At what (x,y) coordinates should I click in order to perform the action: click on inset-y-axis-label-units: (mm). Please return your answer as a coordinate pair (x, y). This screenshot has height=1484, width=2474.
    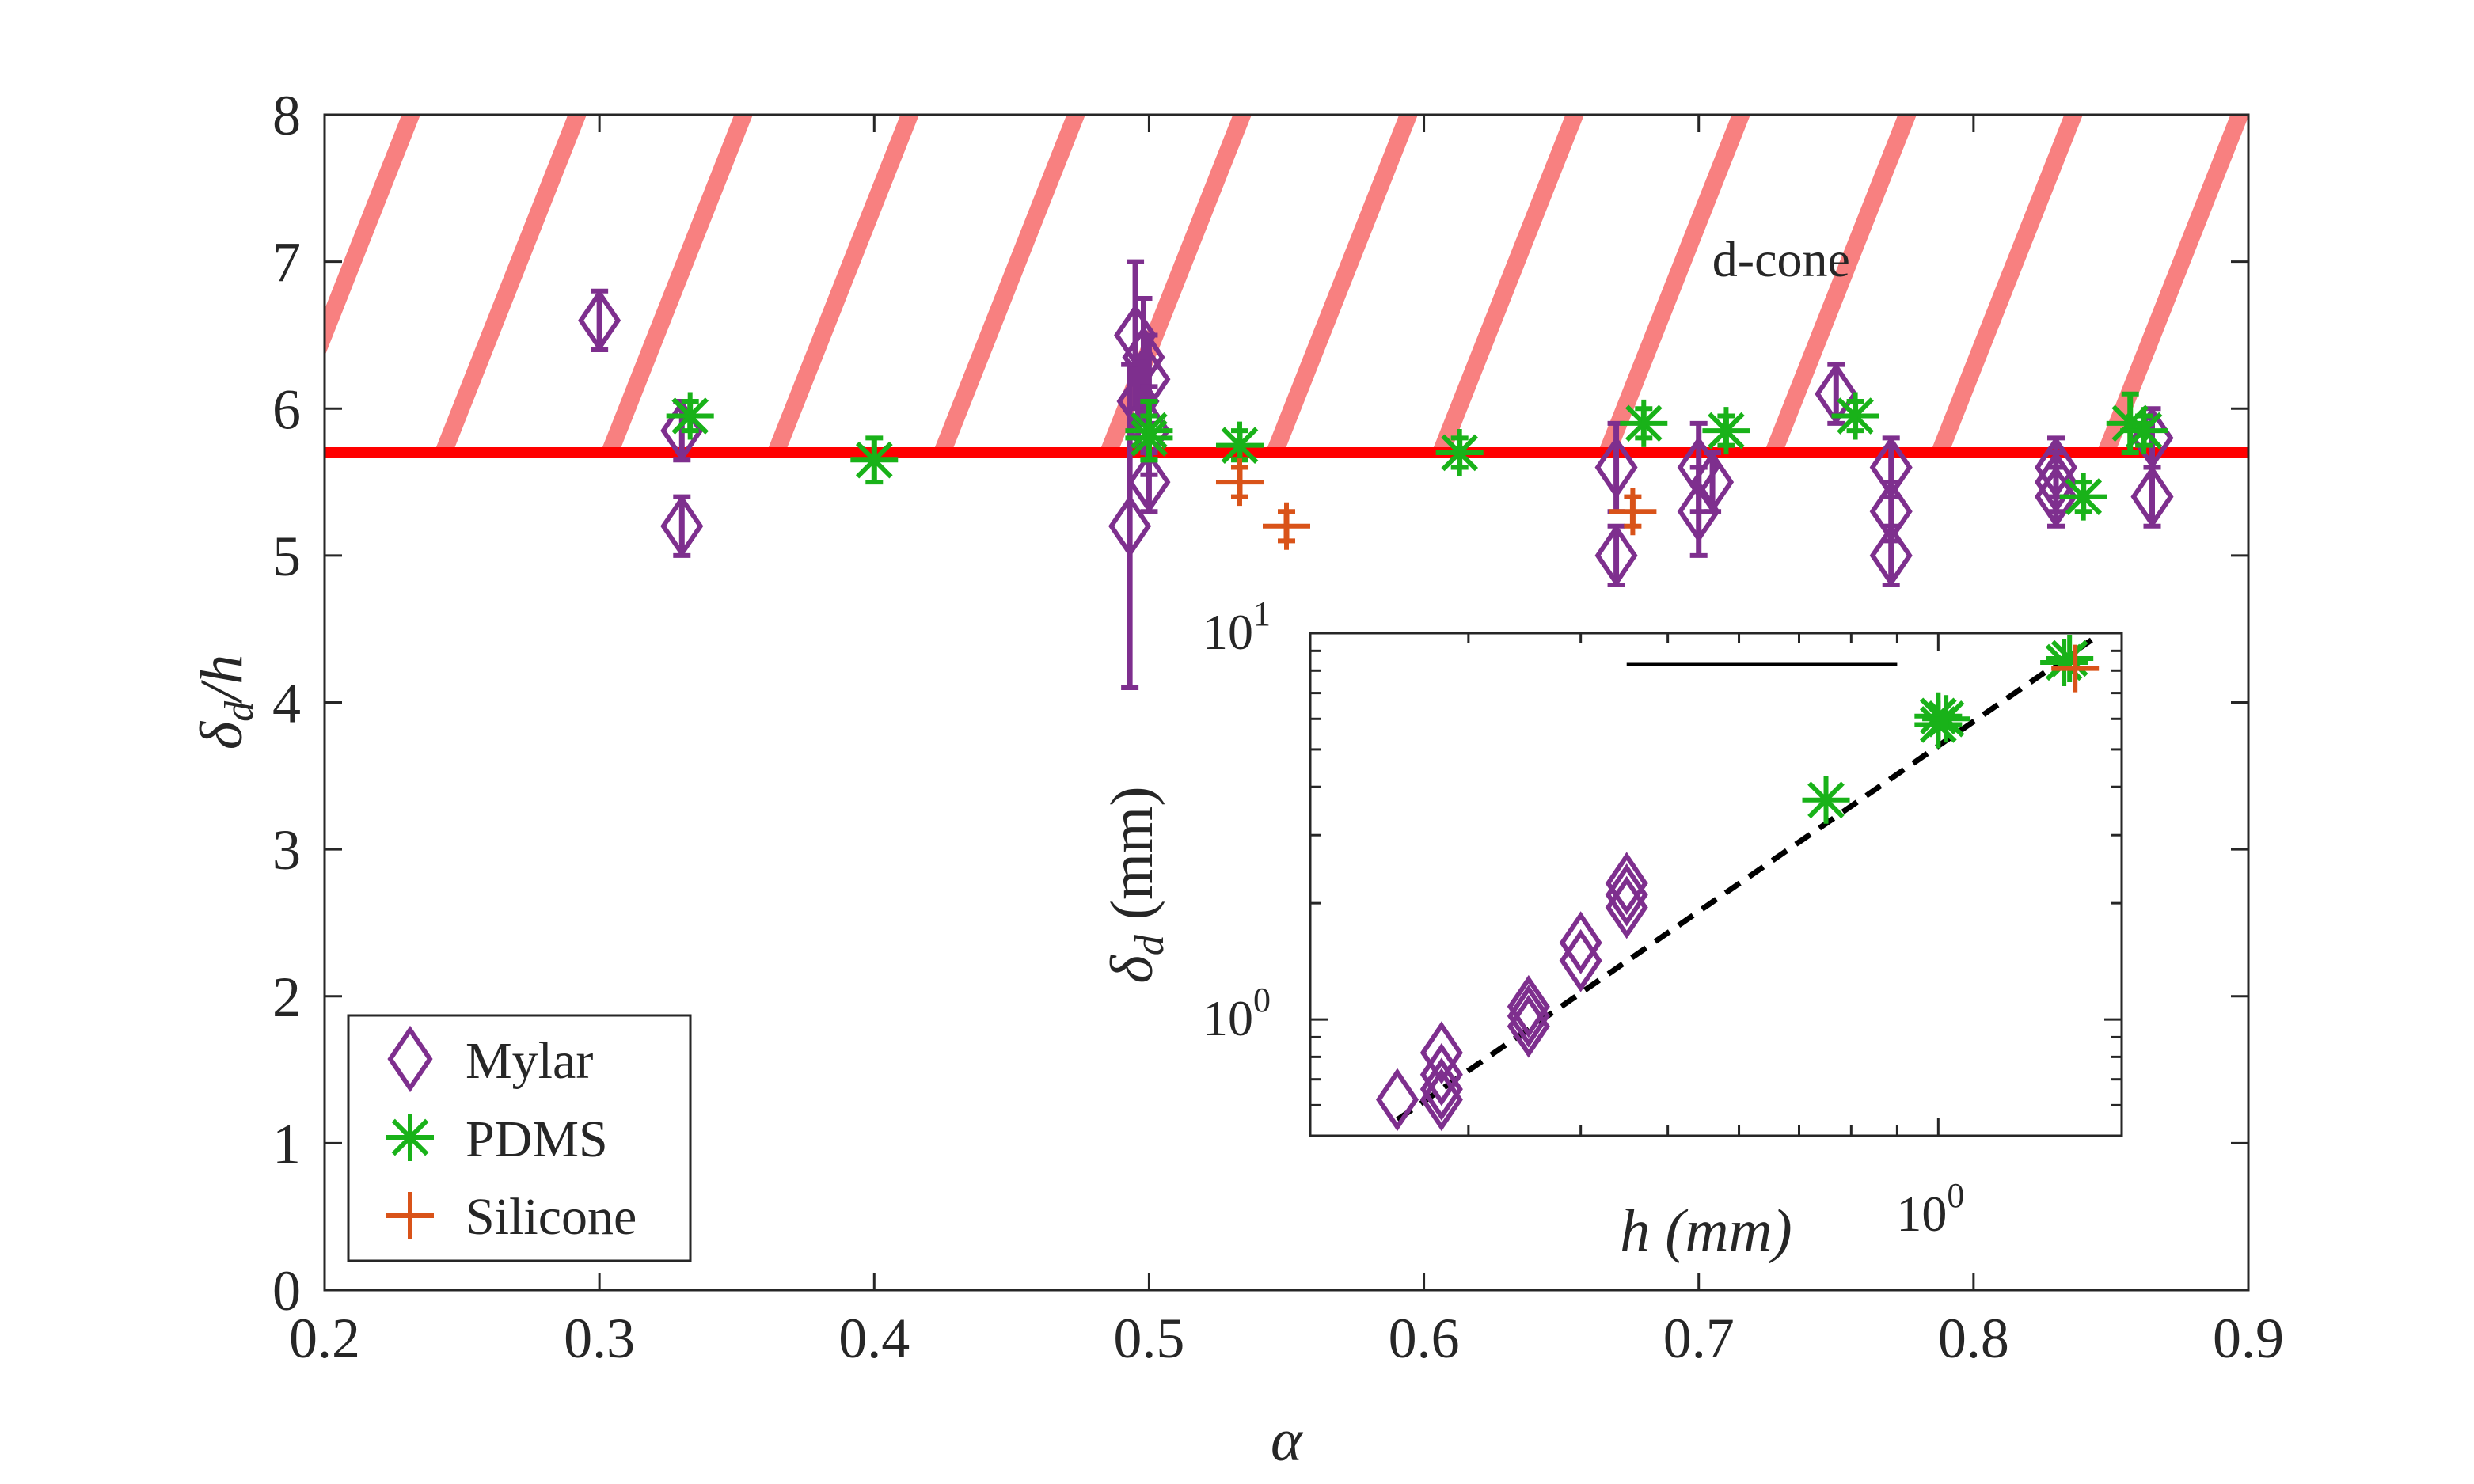
    Looking at the image, I should click on (1132, 860).